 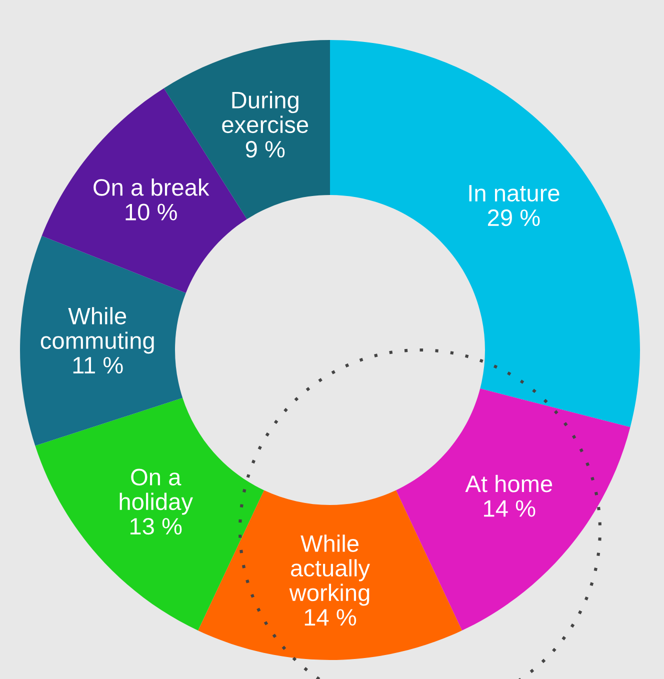 I want to click on slice-label: During exercise, so click(x=265, y=112).